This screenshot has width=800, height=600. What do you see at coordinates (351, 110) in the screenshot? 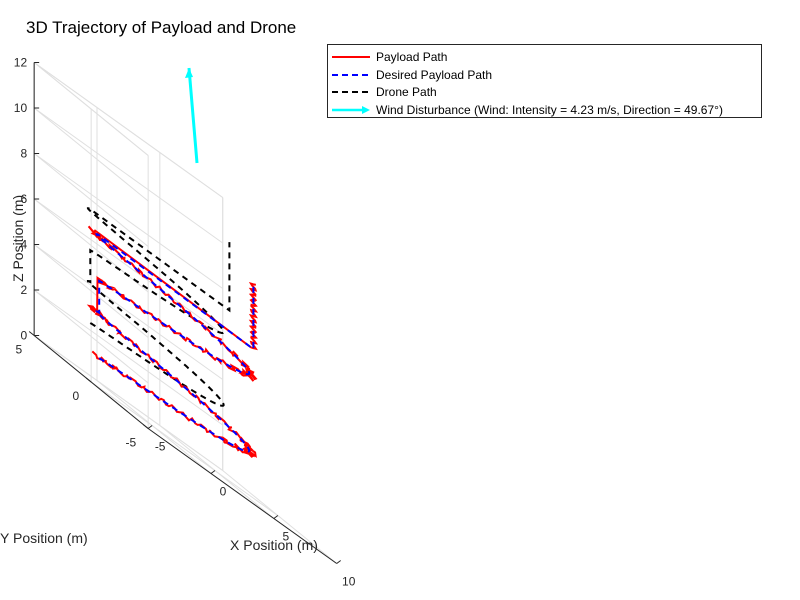
I see `legend-swatch-wind` at bounding box center [351, 110].